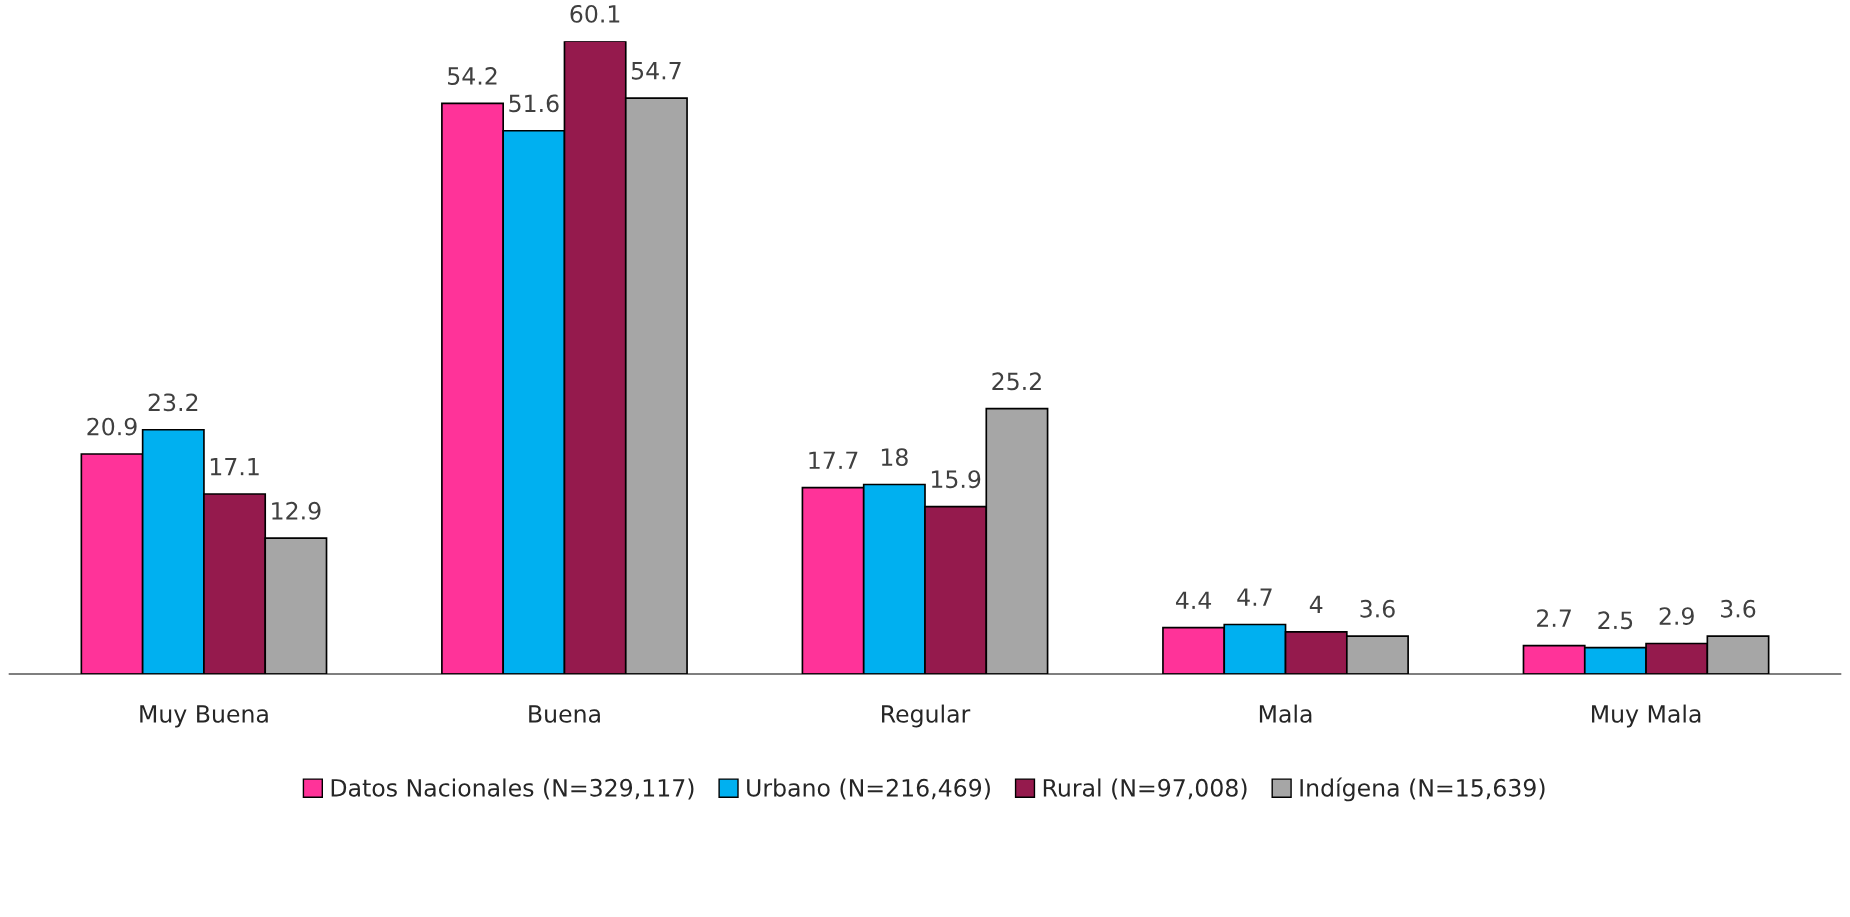 The width and height of the screenshot is (1850, 917). Describe the element at coordinates (926, 716) in the screenshot. I see `x-tick-label: Regular` at that location.